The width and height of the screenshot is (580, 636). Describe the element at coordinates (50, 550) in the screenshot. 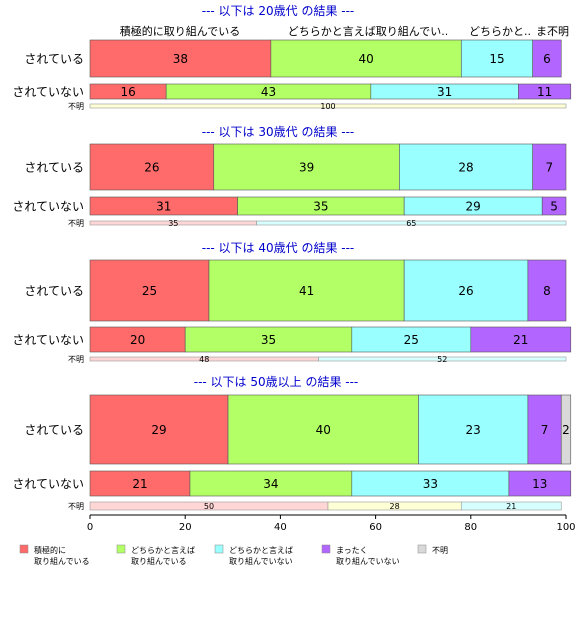

I see `legend-label: 積極的に` at that location.